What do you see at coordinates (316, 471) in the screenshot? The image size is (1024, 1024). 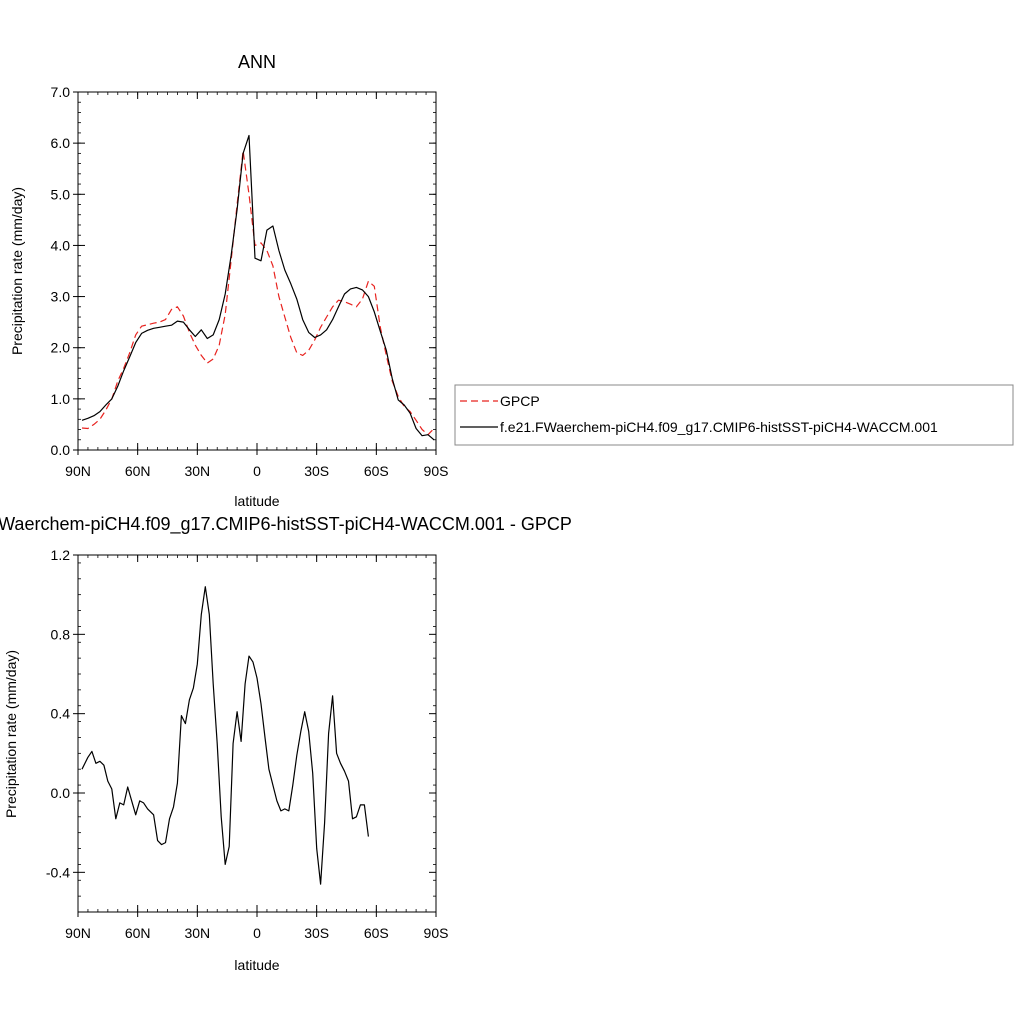 I see `top-x-tick-label: 30S` at bounding box center [316, 471].